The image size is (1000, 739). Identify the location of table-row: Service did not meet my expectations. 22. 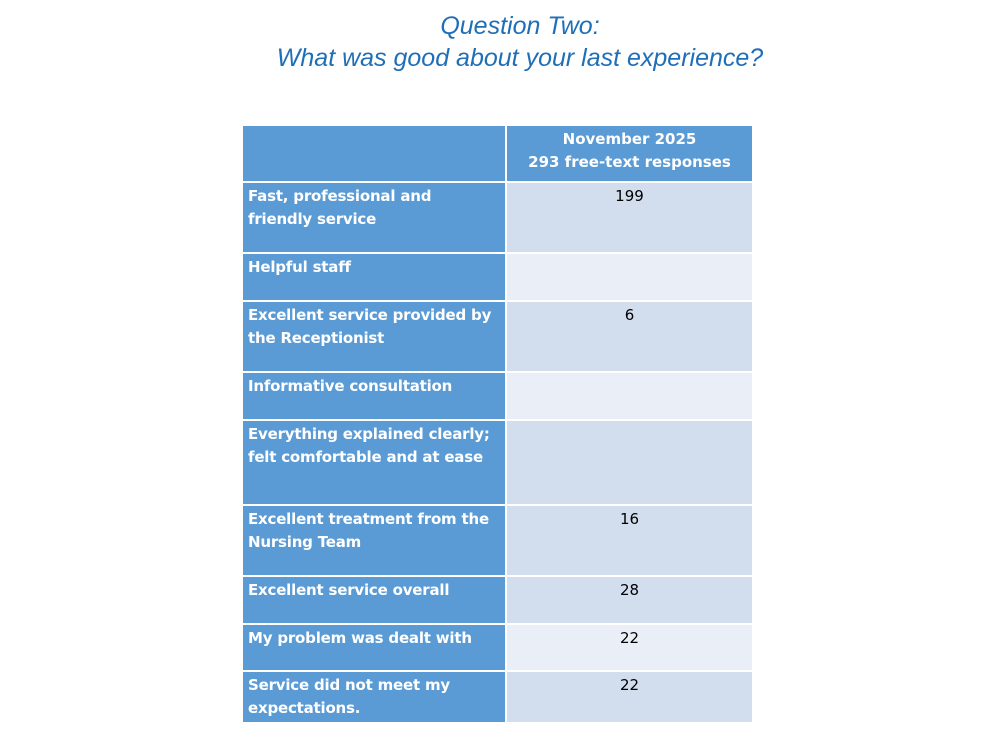
(497, 697).